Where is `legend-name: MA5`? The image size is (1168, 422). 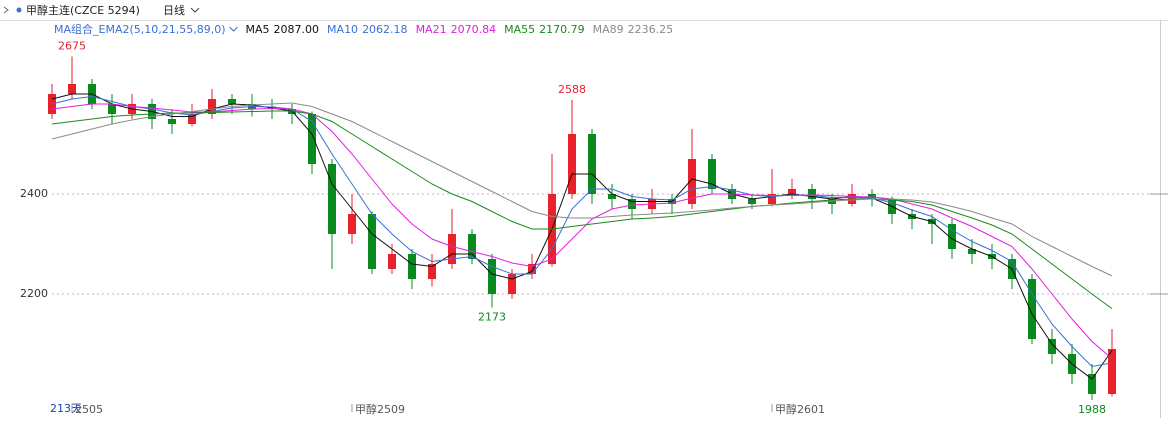
legend-name: MA5 is located at coordinates (258, 29).